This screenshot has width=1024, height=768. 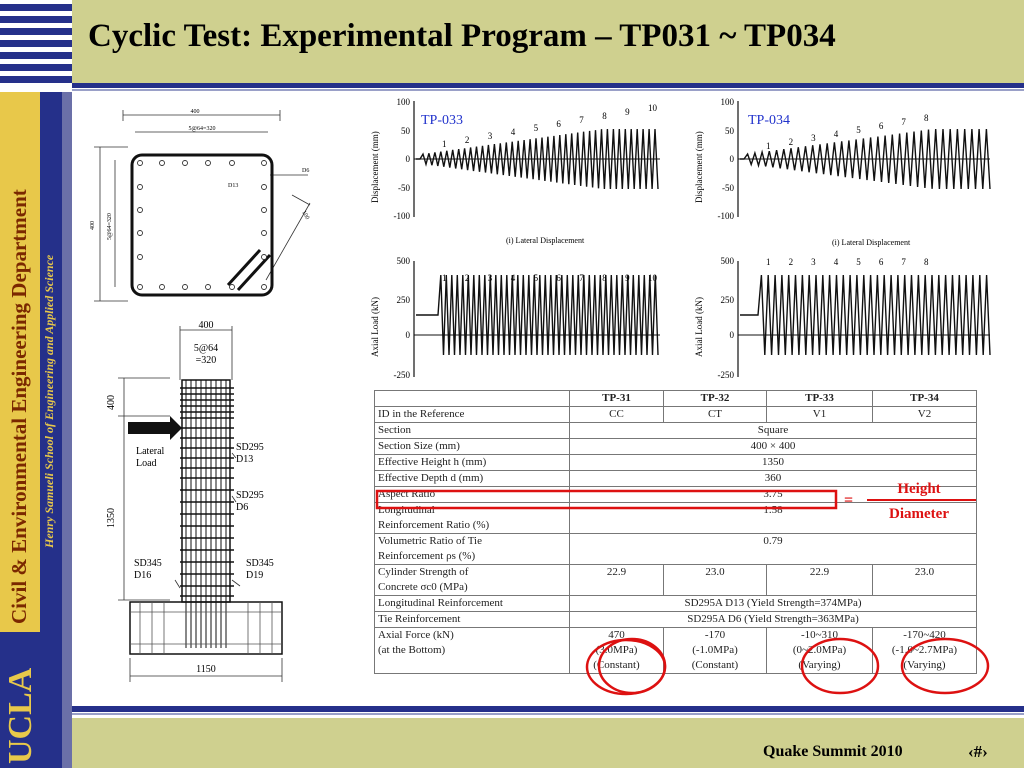 I want to click on footer-event: Quake Summit 2010, so click(x=833, y=751).